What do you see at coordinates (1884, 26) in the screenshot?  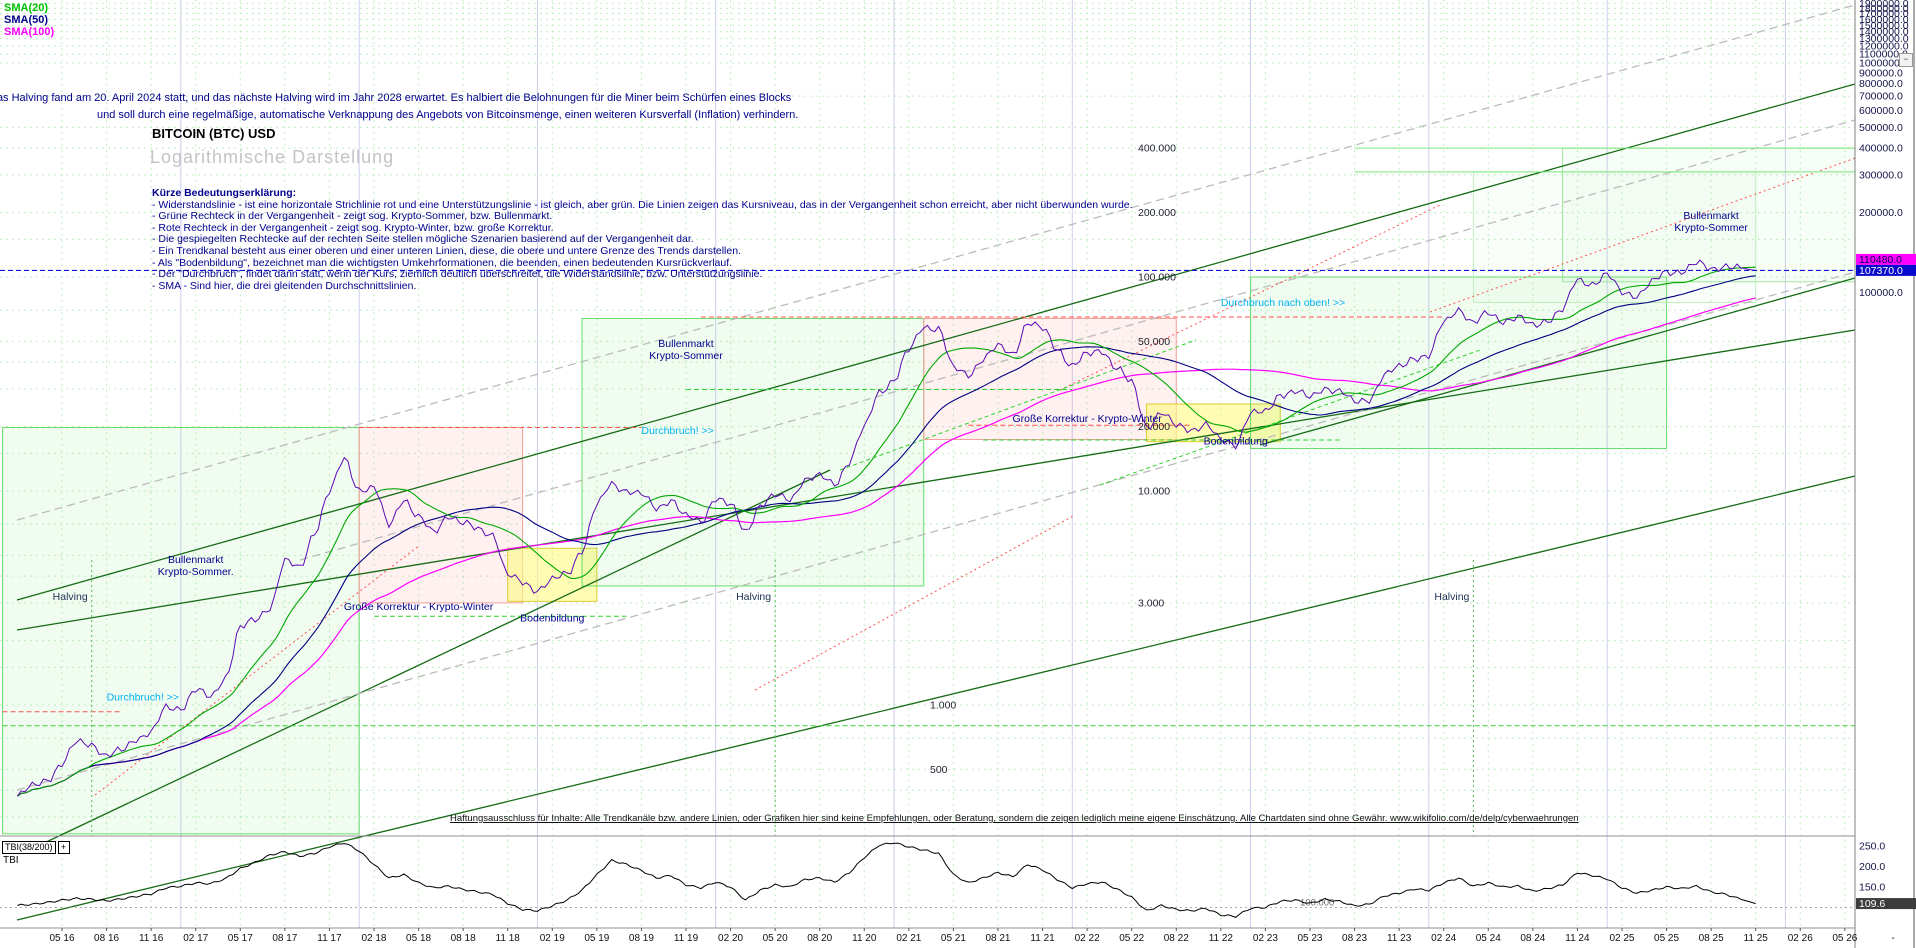 I see `axis-price-label: 1500000.0` at bounding box center [1884, 26].